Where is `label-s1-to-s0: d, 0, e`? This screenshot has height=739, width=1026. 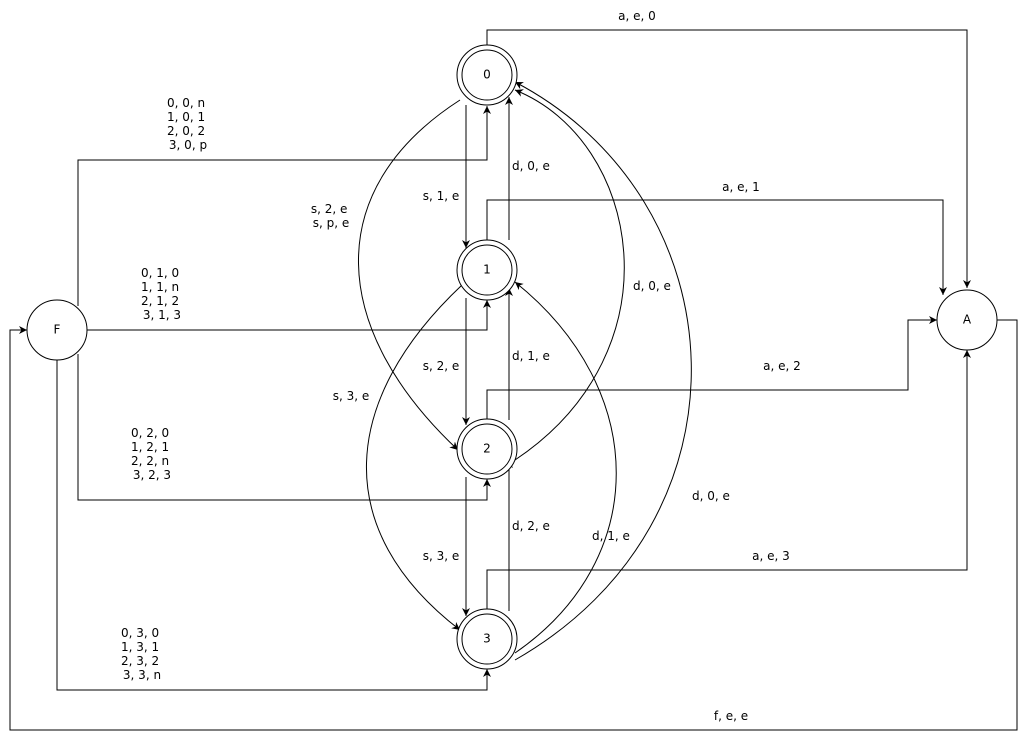 label-s1-to-s0: d, 0, e is located at coordinates (531, 166).